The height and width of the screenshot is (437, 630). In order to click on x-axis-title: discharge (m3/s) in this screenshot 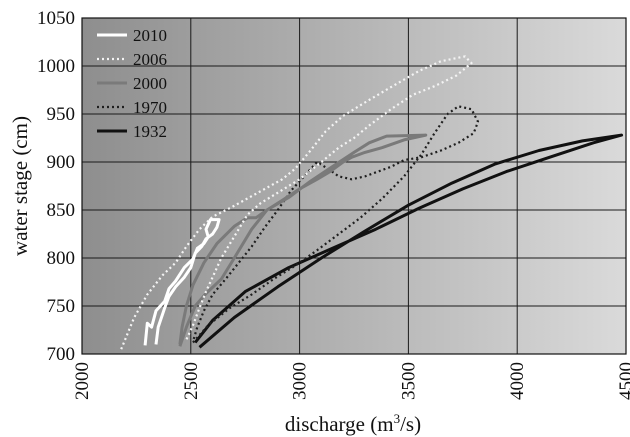, I will do `click(353, 423)`.